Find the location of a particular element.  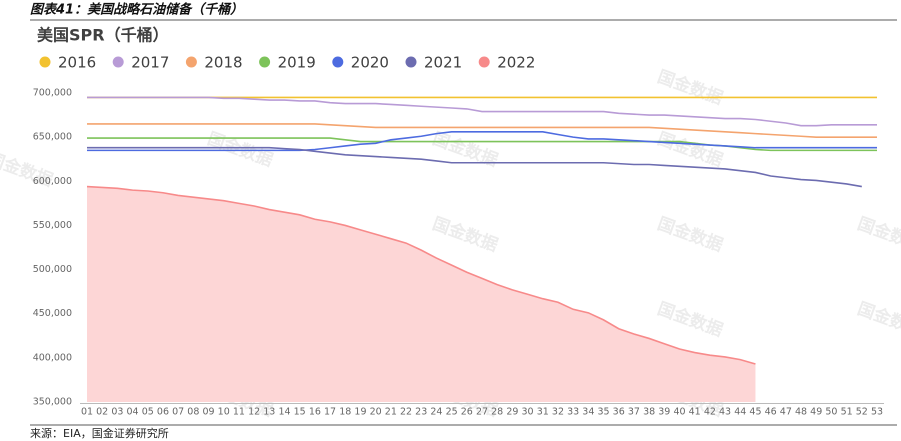

x-tick-label: 12 is located at coordinates (254, 412).